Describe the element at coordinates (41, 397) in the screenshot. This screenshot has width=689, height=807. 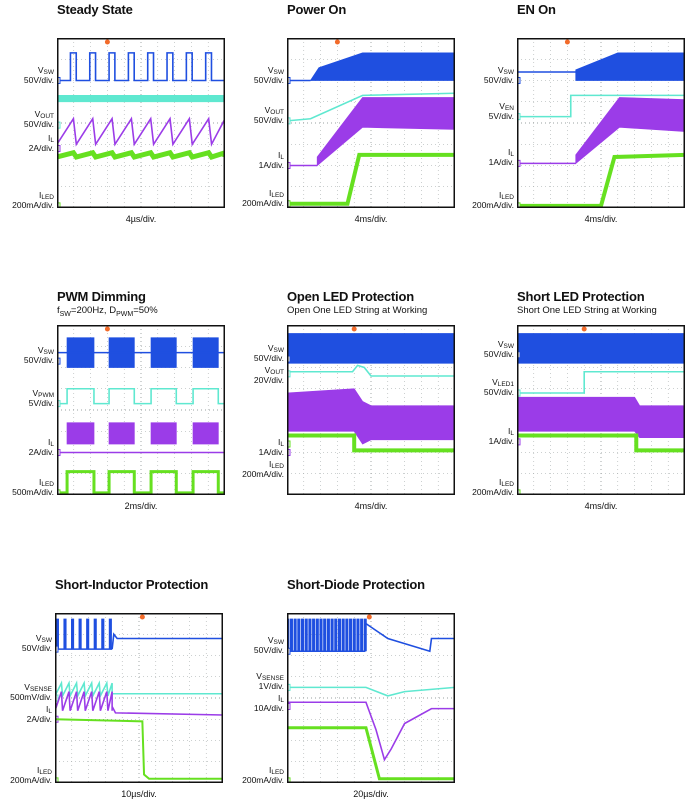
I see `trace-label: VPWM 5V/div.` at that location.